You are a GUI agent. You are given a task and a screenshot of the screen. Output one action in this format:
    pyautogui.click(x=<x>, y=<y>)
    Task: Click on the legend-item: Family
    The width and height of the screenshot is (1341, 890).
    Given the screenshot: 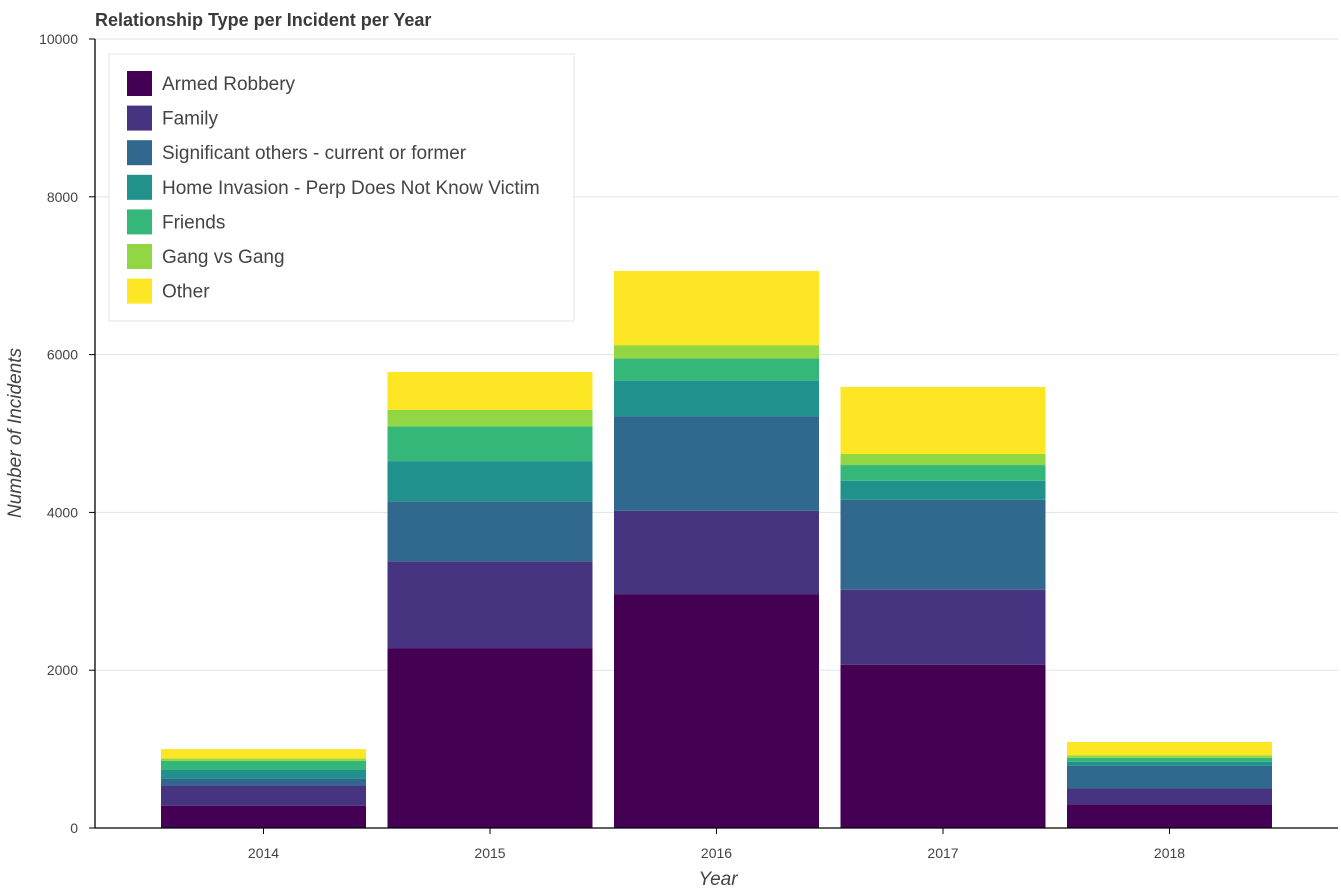 What is the action you would take?
    pyautogui.click(x=172, y=118)
    